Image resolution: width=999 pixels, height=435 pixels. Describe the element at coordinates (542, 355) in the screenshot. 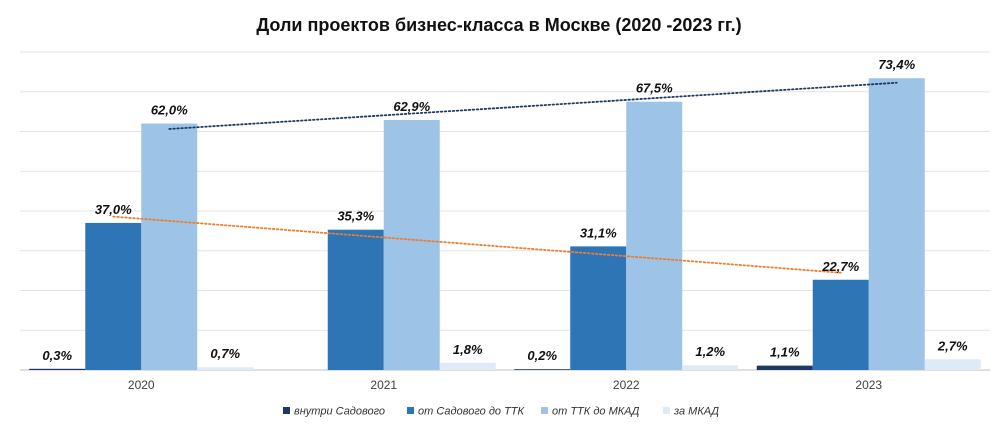

I see `data-label: 0,2%` at that location.